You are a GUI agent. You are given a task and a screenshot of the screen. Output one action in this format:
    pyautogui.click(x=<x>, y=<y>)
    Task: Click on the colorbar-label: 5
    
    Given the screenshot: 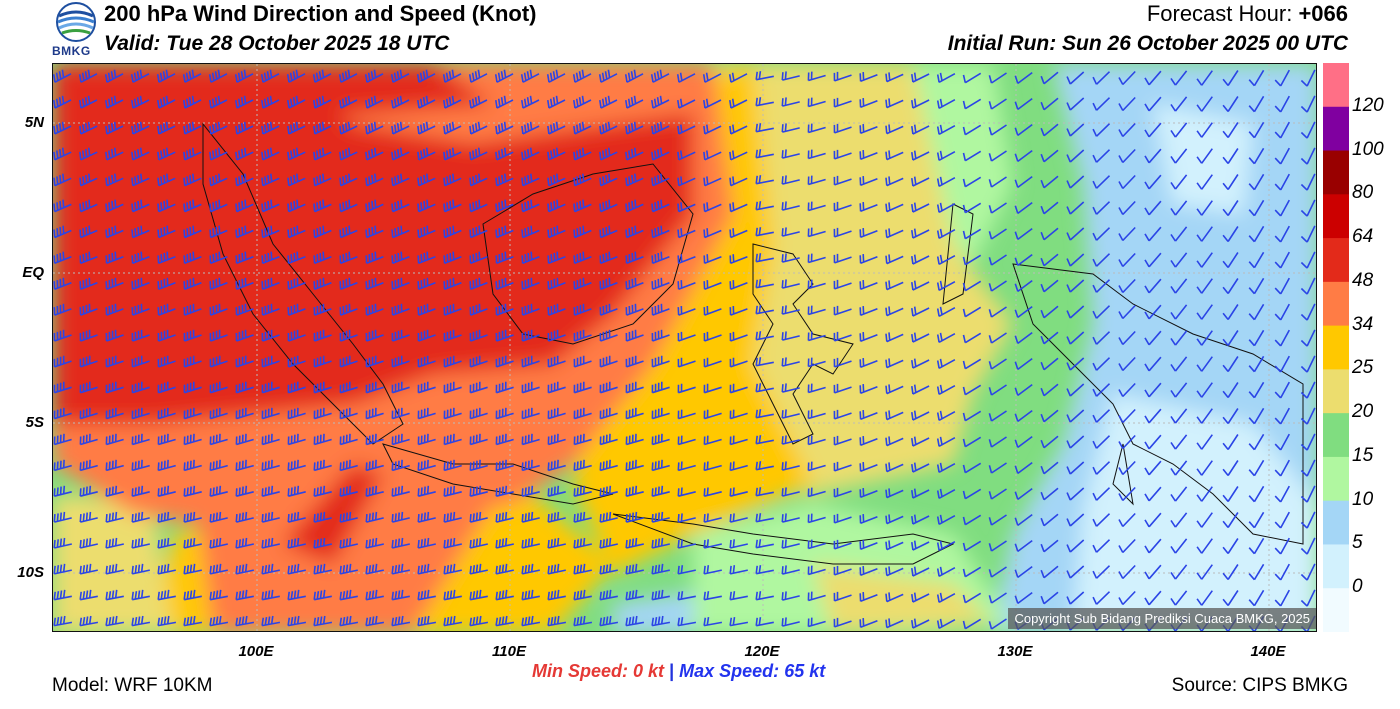 What is the action you would take?
    pyautogui.click(x=1357, y=543)
    